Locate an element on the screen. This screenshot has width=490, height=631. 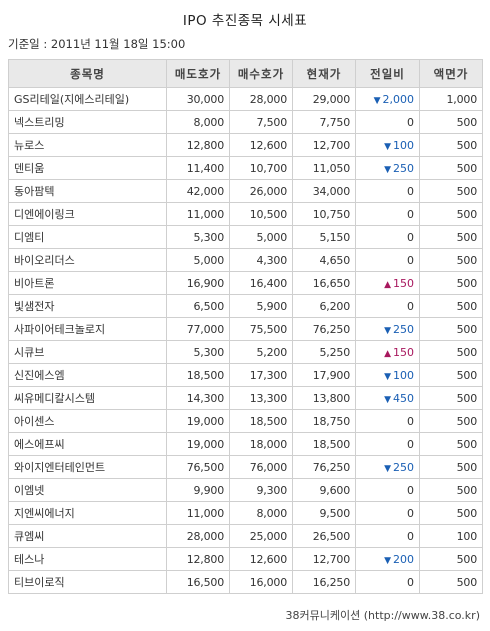
table-row: 뉴로스 12,800 12,600 12,700 ▼ 100 500 is located at coordinates (245, 145).